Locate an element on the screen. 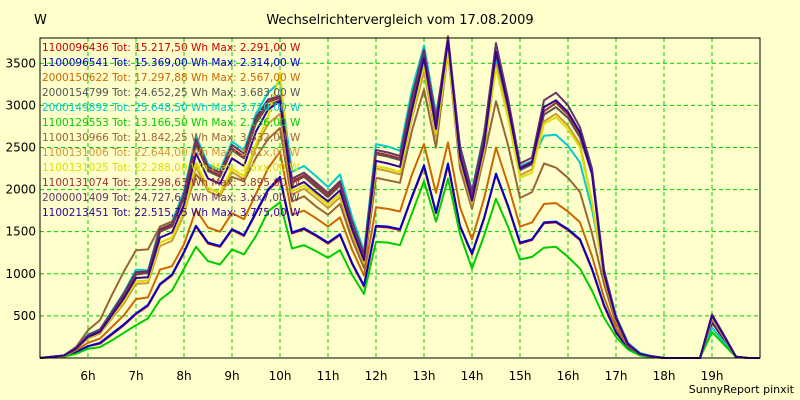 This screenshot has height=400, width=800. x-tick-label: 8h is located at coordinates (183, 376).